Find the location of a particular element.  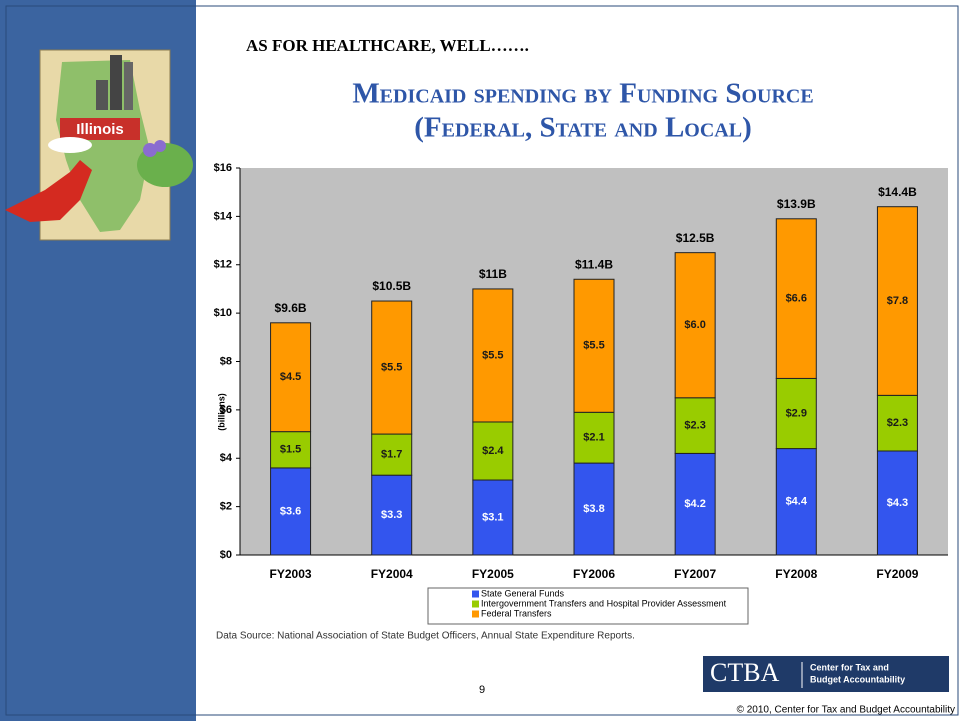

total-label: $9.6B is located at coordinates (291, 308).